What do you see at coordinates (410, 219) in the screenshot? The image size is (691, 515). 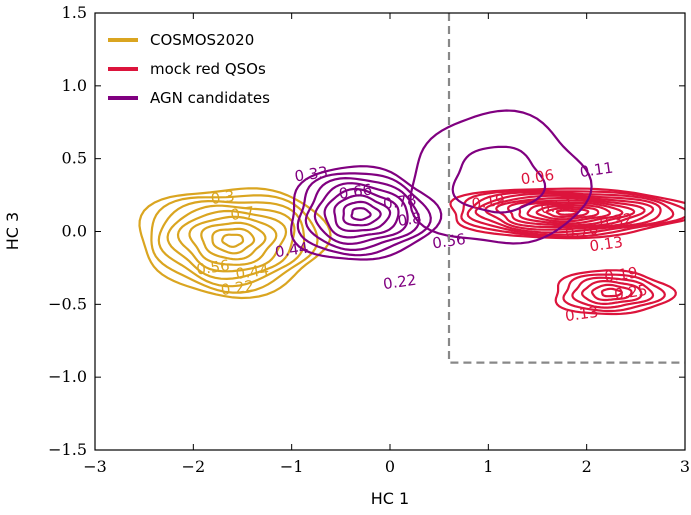 I see `contour-label: 0.8` at bounding box center [410, 219].